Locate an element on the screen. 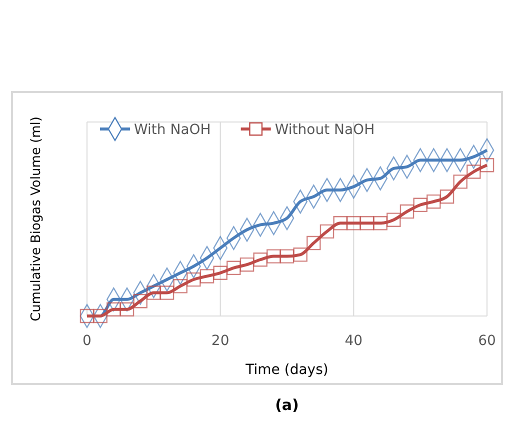  text: (a) is located at coordinates (287, 405).